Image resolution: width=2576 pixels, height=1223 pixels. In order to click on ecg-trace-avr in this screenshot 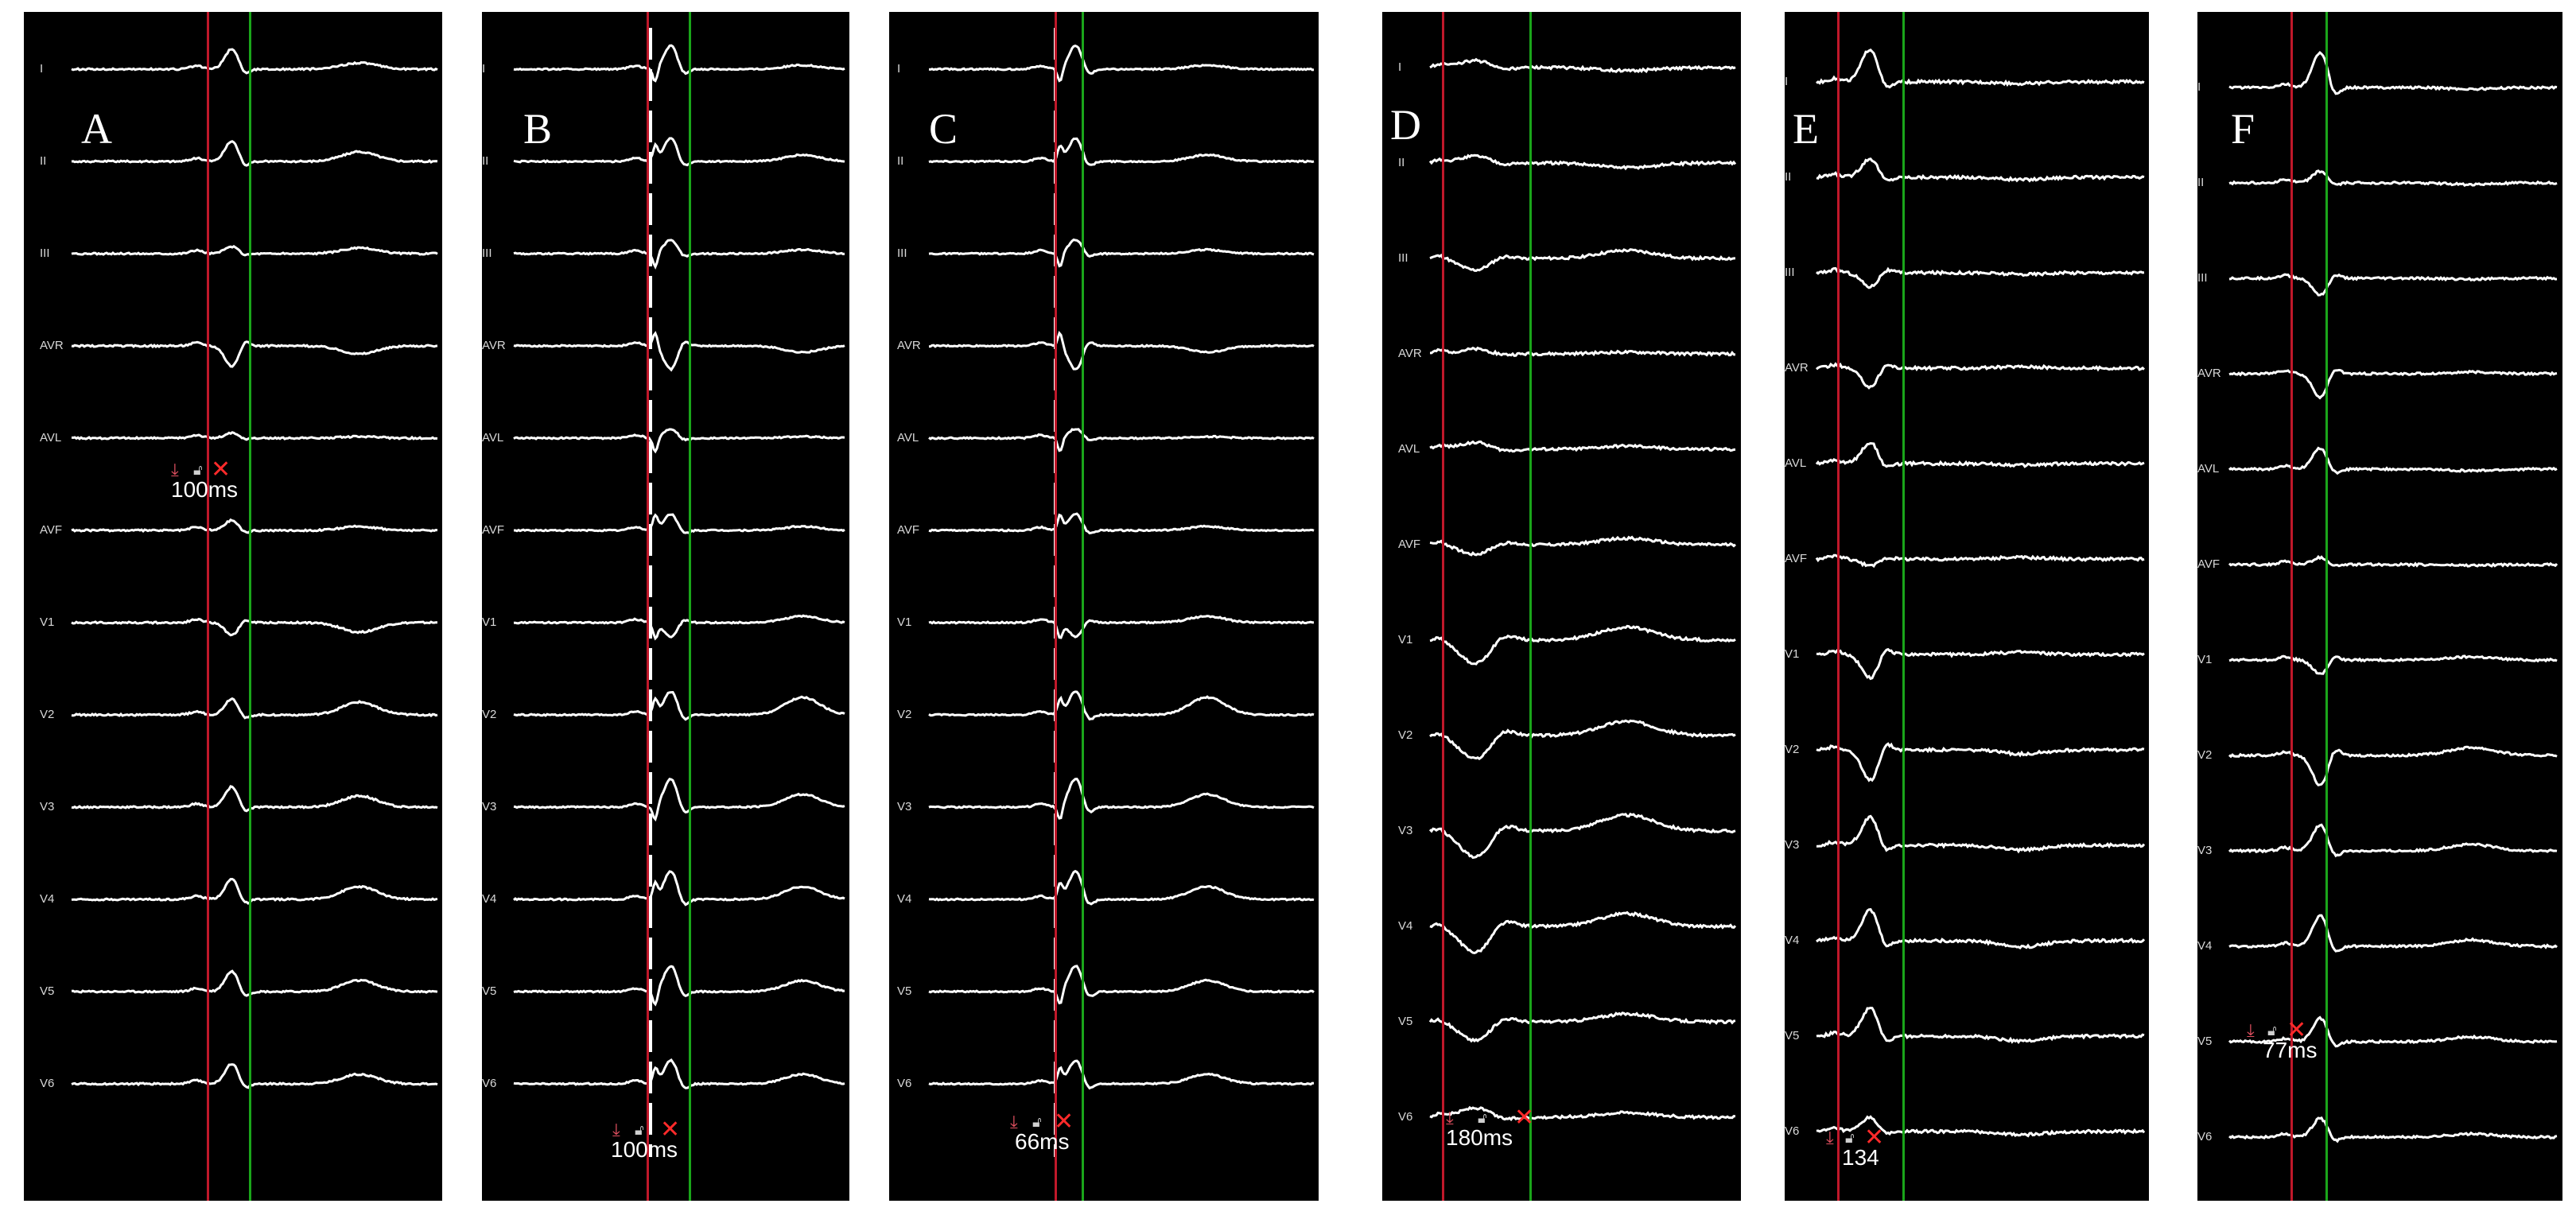, I will do `click(2393, 384)`.